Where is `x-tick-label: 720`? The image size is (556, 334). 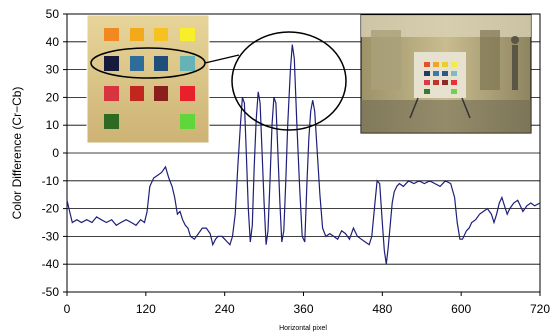 x-tick-label: 720 is located at coordinates (540, 309).